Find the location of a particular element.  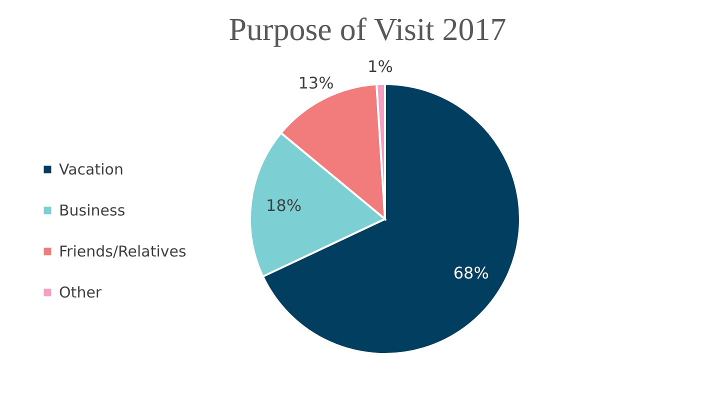

data-label: 1% is located at coordinates (380, 66).